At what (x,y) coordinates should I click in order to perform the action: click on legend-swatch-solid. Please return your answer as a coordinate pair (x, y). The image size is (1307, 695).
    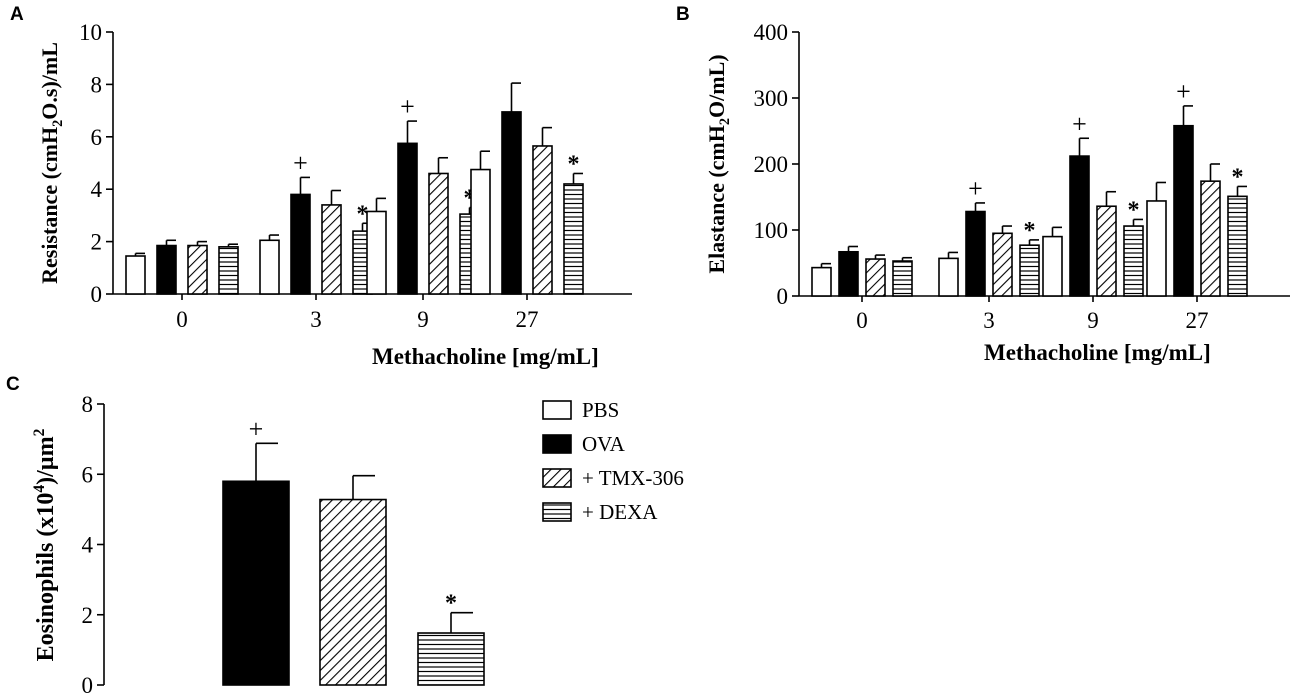
    Looking at the image, I should click on (557, 444).